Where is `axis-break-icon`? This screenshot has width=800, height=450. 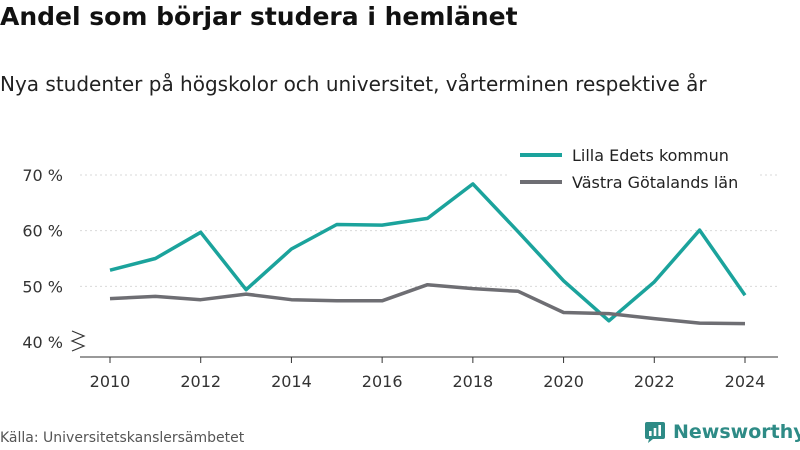 axis-break-icon is located at coordinates (78, 341).